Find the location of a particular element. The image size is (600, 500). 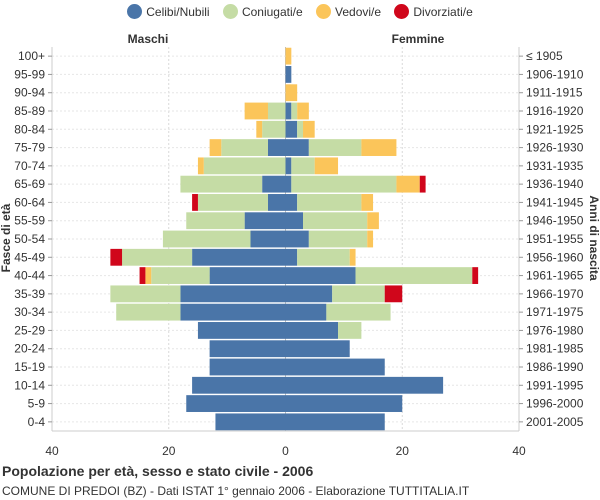

age-class-label: 30-34 is located at coordinates (29, 312).